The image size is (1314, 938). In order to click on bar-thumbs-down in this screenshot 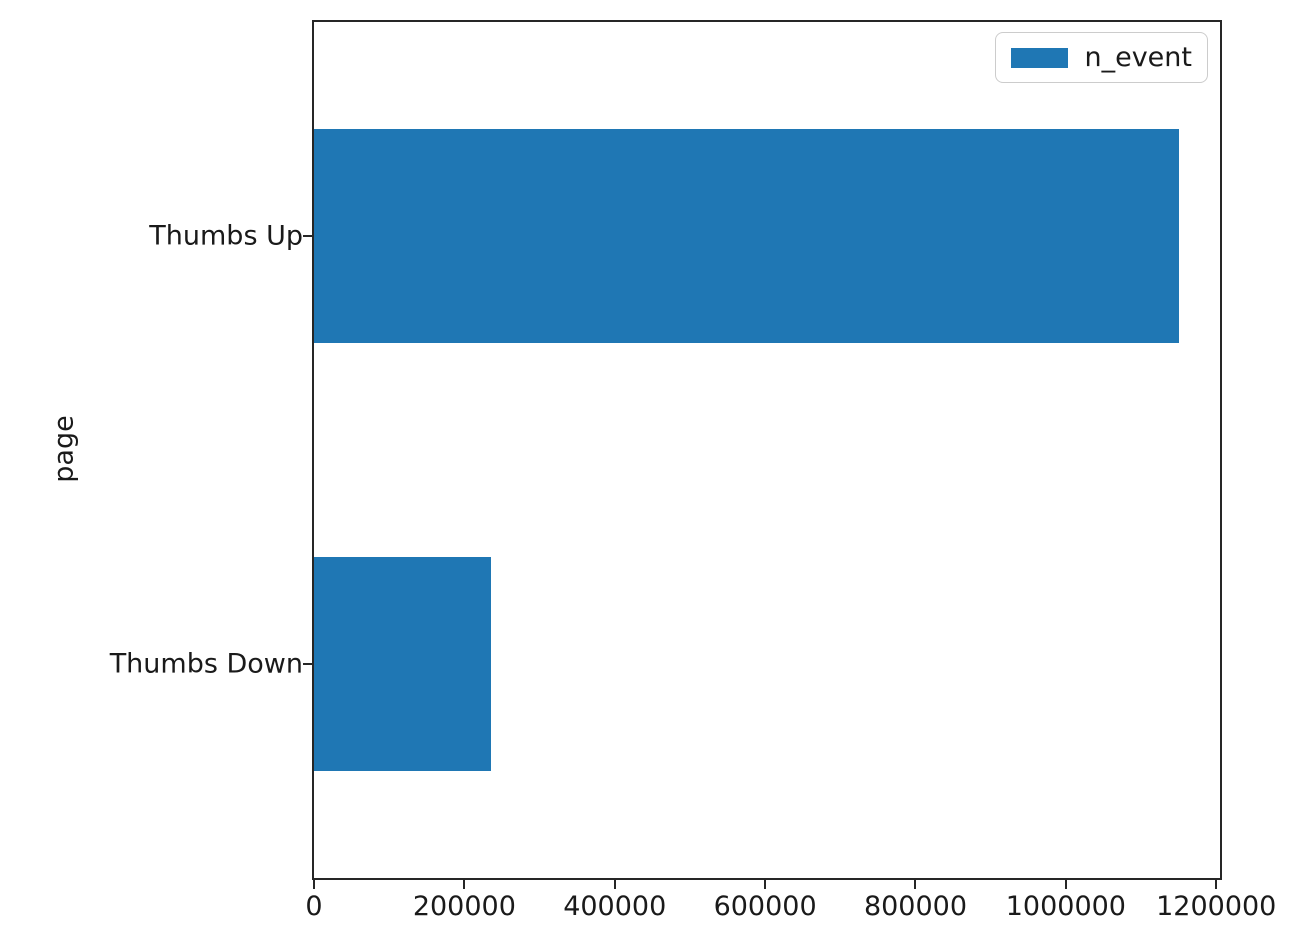, I will do `click(403, 664)`.